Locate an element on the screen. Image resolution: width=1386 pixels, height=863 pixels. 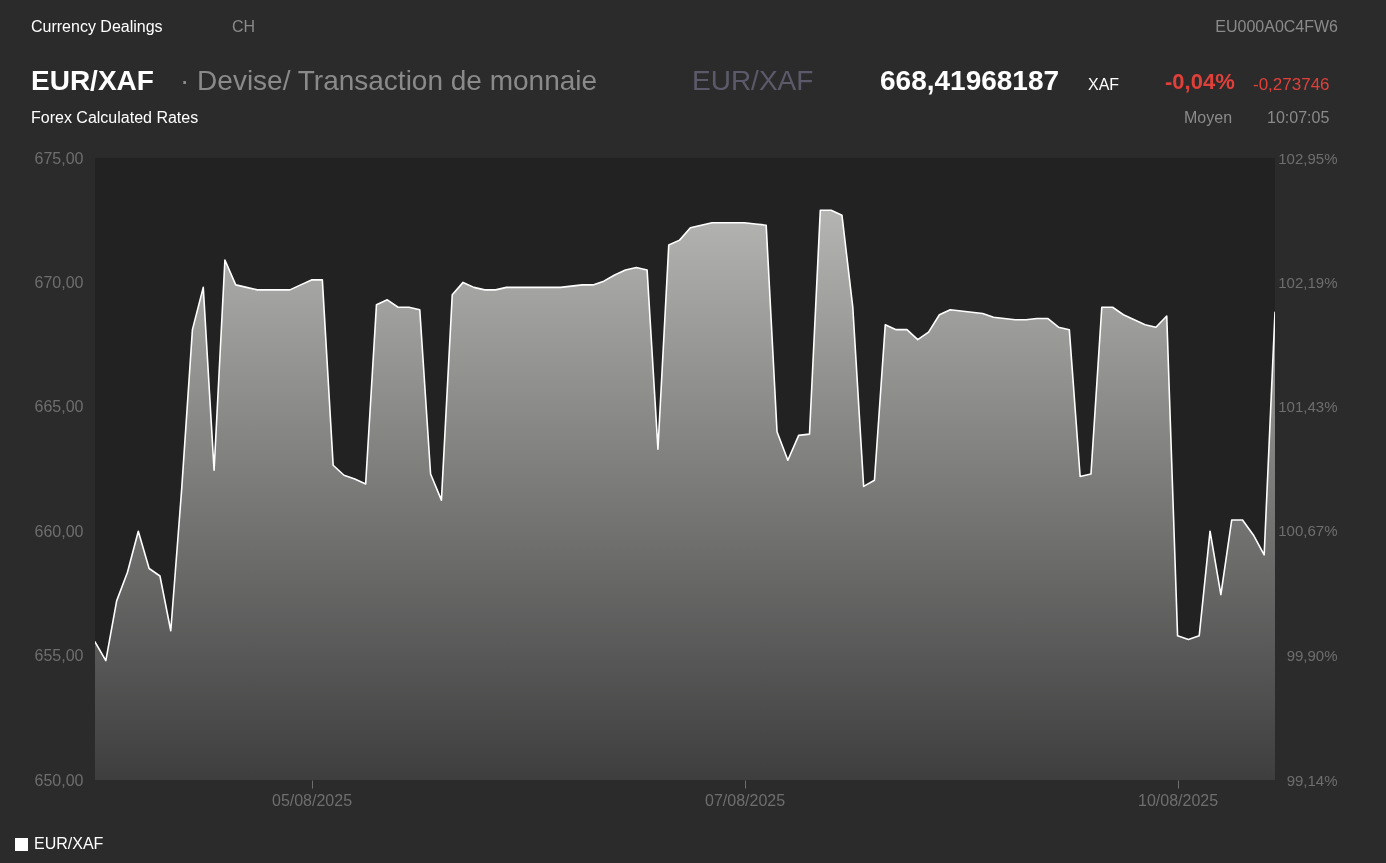
y2-tick-label: 99,14% is located at coordinates (1312, 780).